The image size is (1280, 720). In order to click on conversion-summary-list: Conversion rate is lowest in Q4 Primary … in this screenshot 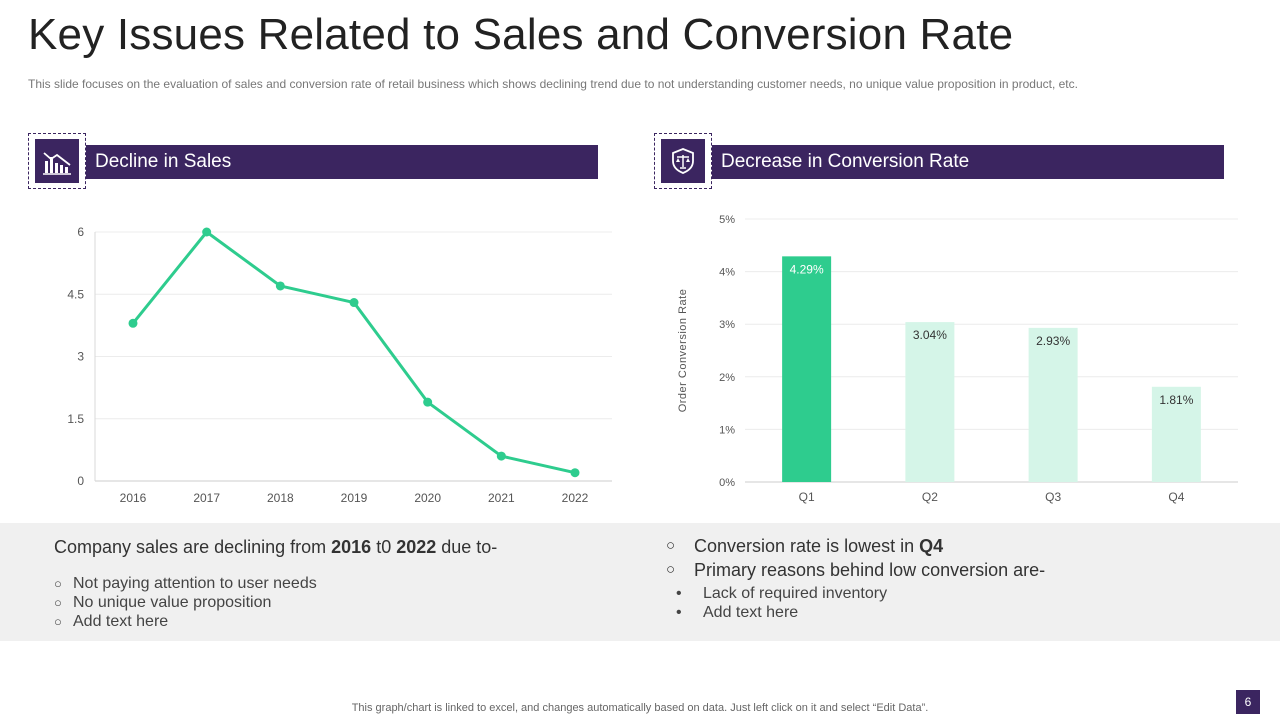, I will do `click(855, 558)`.